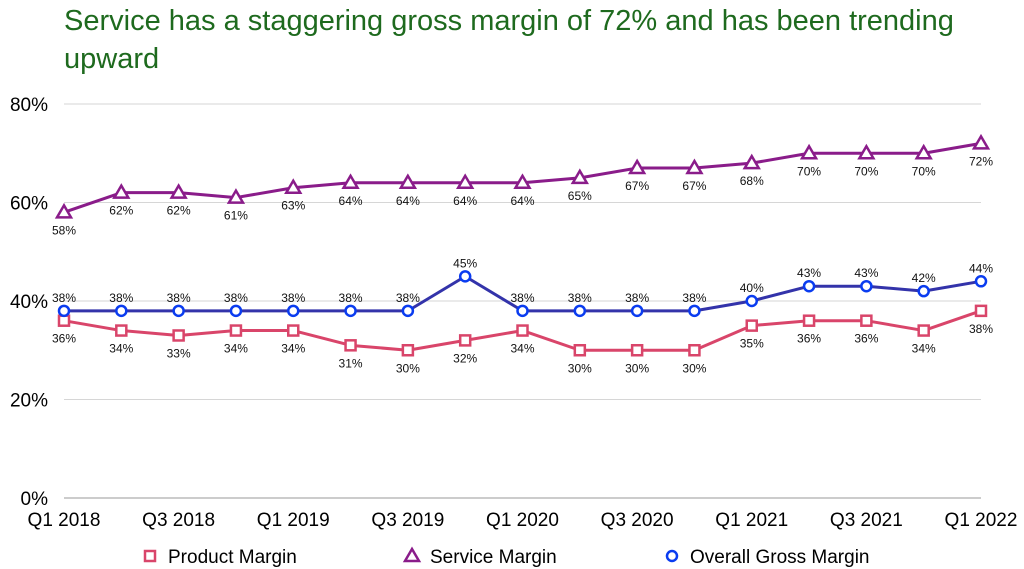 This screenshot has height=569, width=1024. I want to click on legend-product-margin-label: Product Margin, so click(232, 557).